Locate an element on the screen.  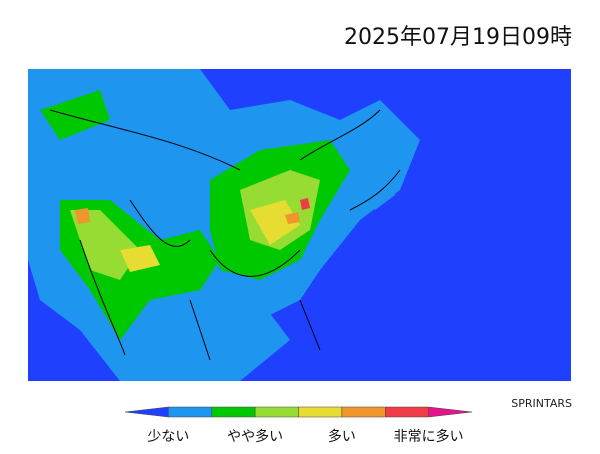
legend-label: 非常に多い is located at coordinates (429, 436).